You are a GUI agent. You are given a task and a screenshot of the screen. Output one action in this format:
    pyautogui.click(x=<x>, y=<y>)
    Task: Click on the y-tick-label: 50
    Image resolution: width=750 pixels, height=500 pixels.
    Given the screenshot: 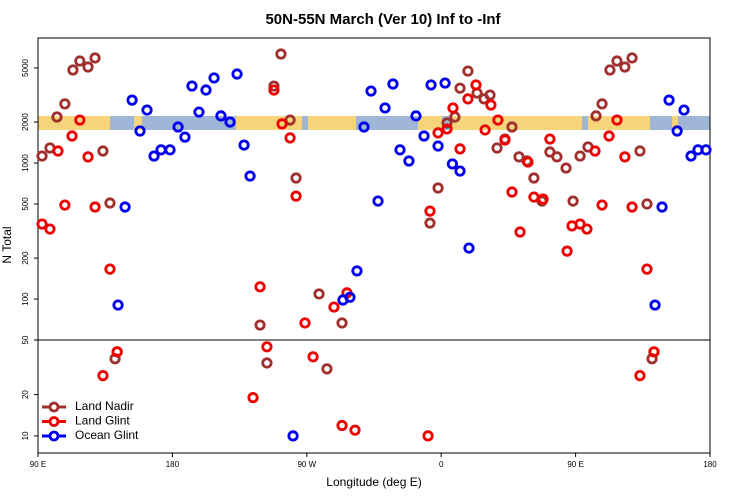 What is the action you would take?
    pyautogui.click(x=25, y=339)
    